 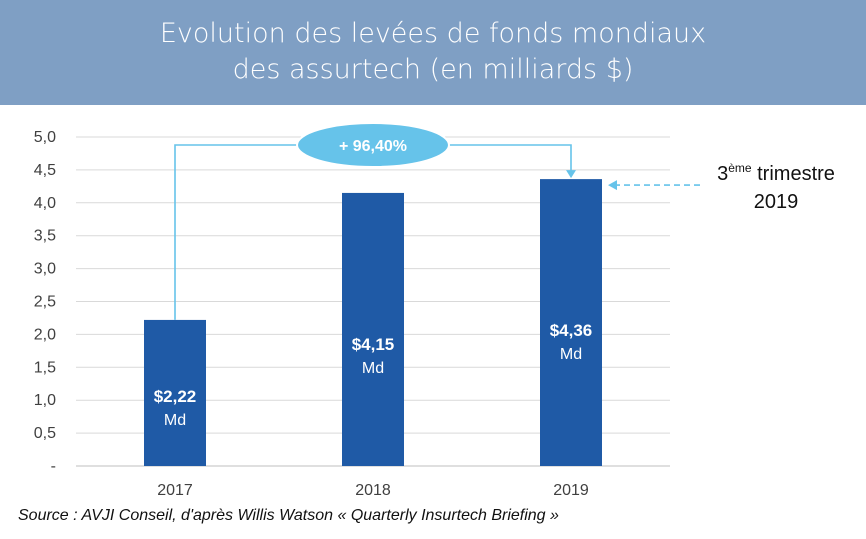 I want to click on bar-value-label: $4,15, so click(x=373, y=344).